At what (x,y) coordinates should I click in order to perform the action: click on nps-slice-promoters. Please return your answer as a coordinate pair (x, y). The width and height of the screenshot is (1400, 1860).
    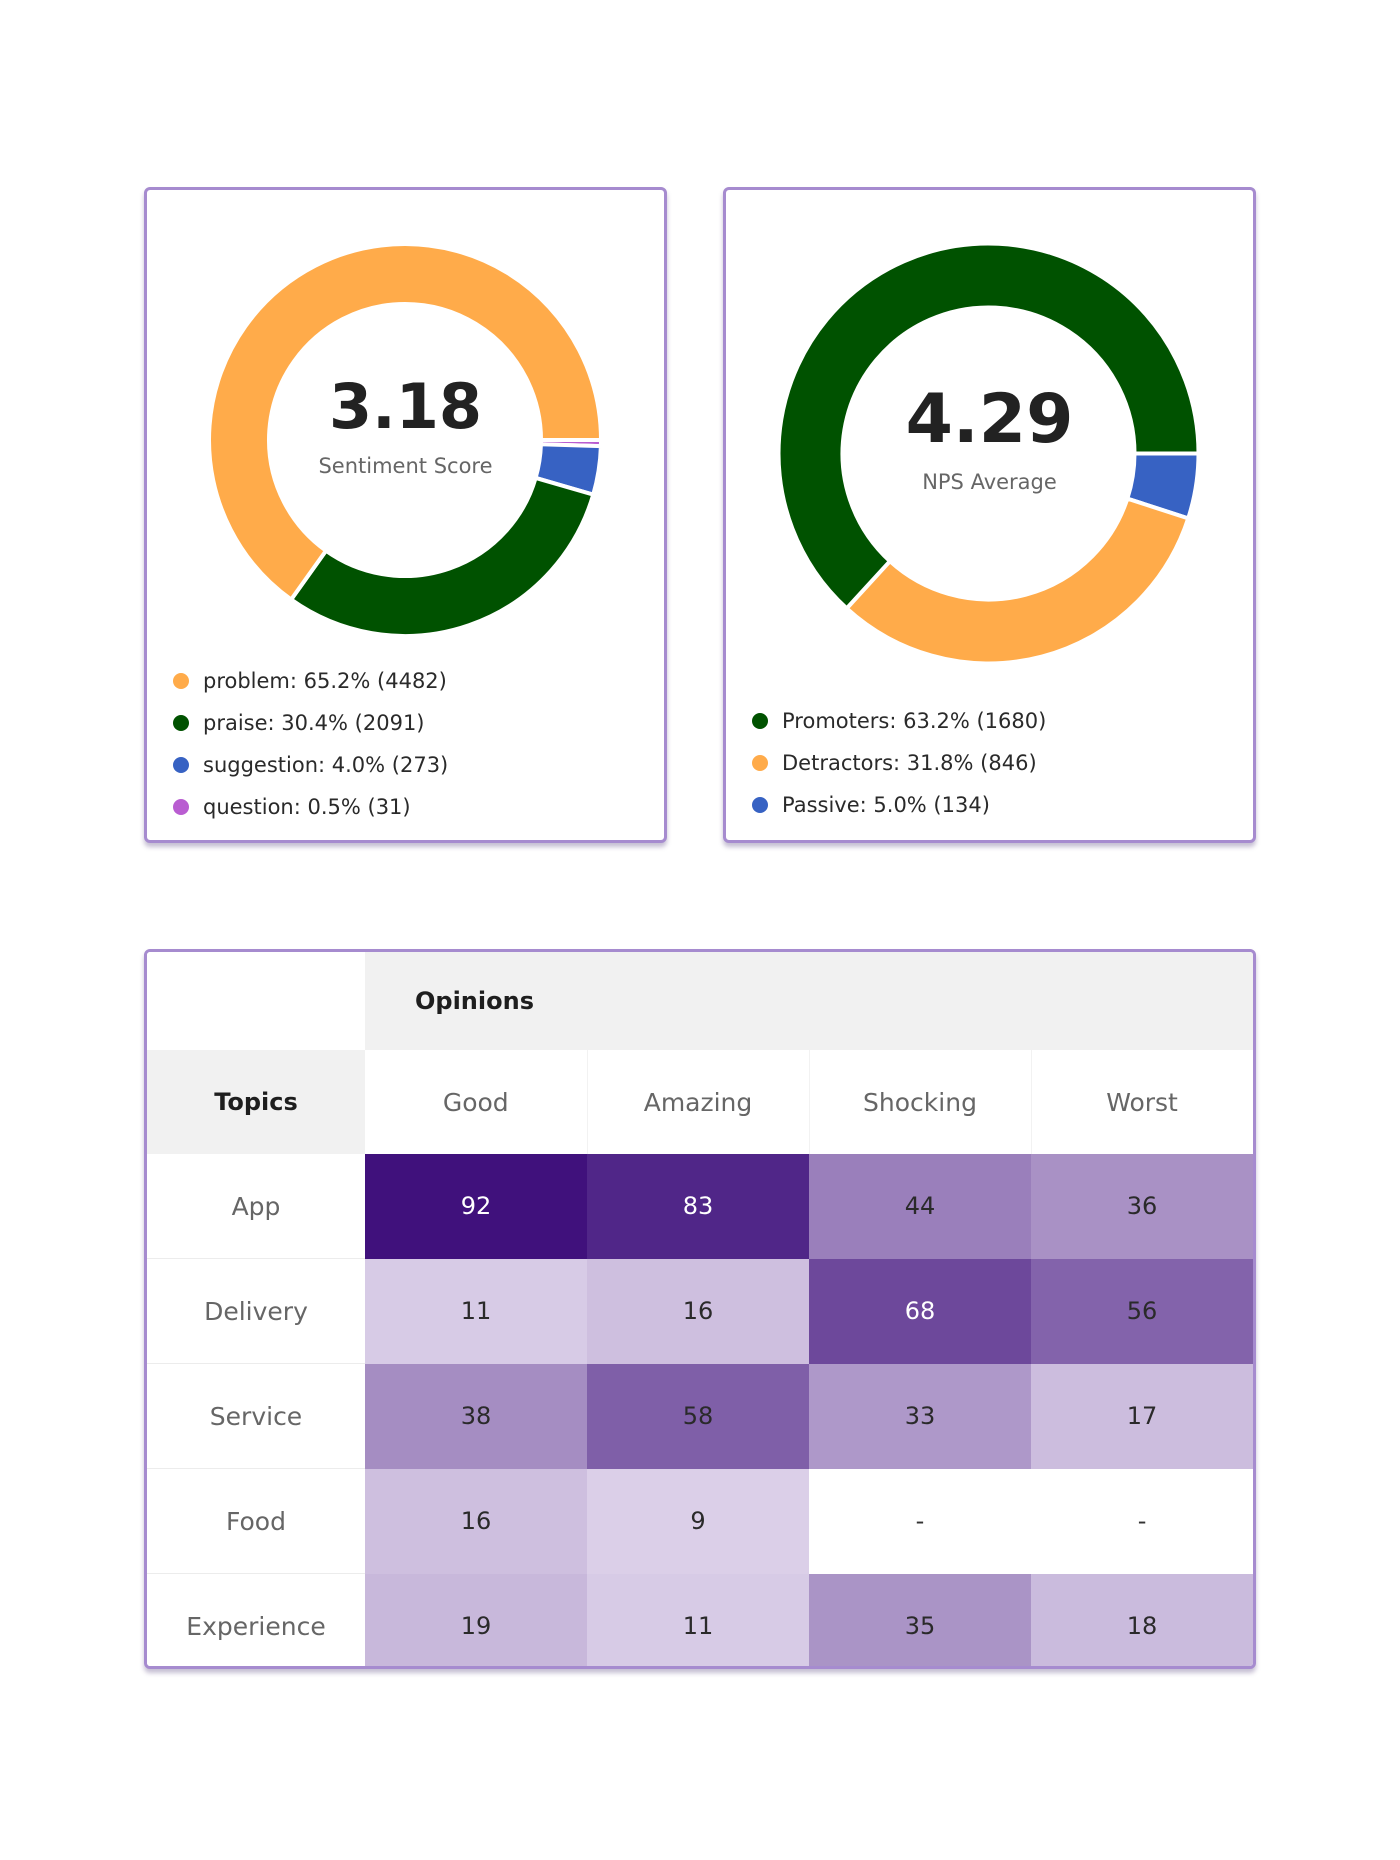
    Looking at the image, I should click on (988, 427).